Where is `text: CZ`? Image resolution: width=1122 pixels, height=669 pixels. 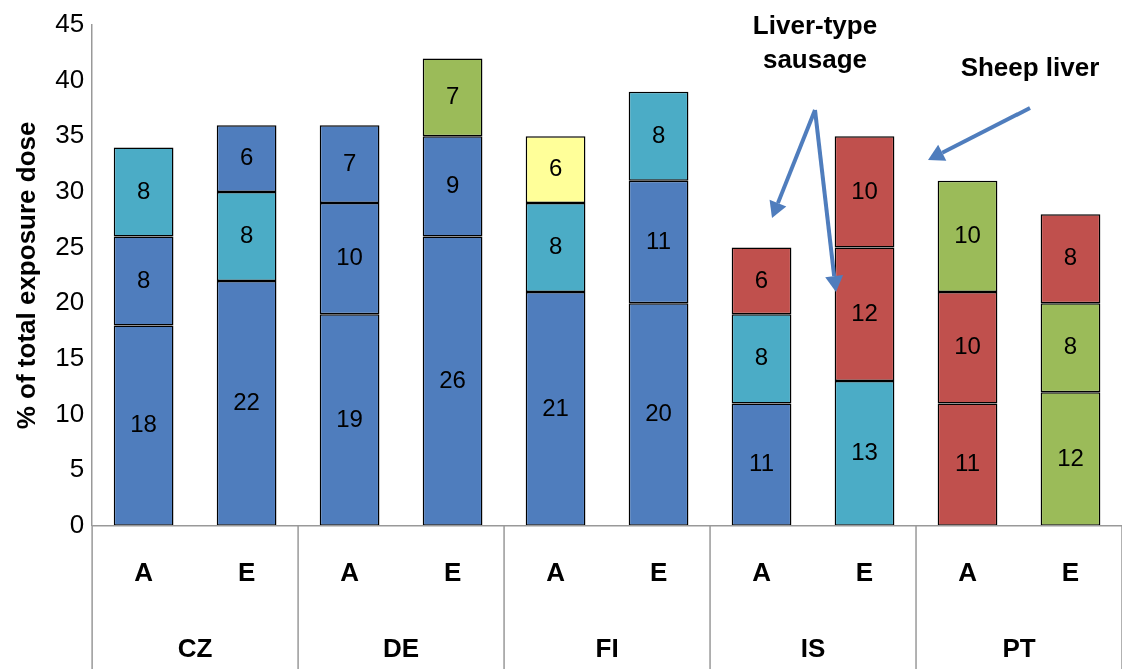
text: CZ is located at coordinates (195, 648).